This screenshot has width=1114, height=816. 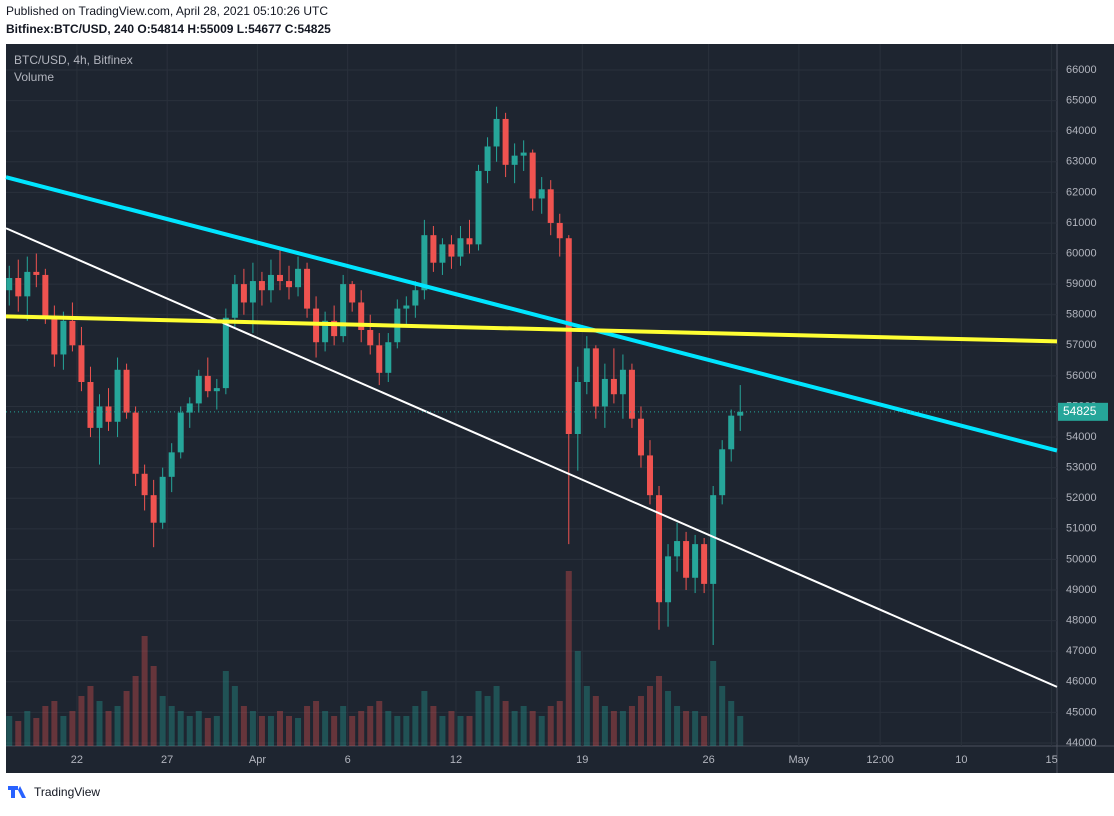 I want to click on x-tick-label: 15, so click(x=1051, y=760).